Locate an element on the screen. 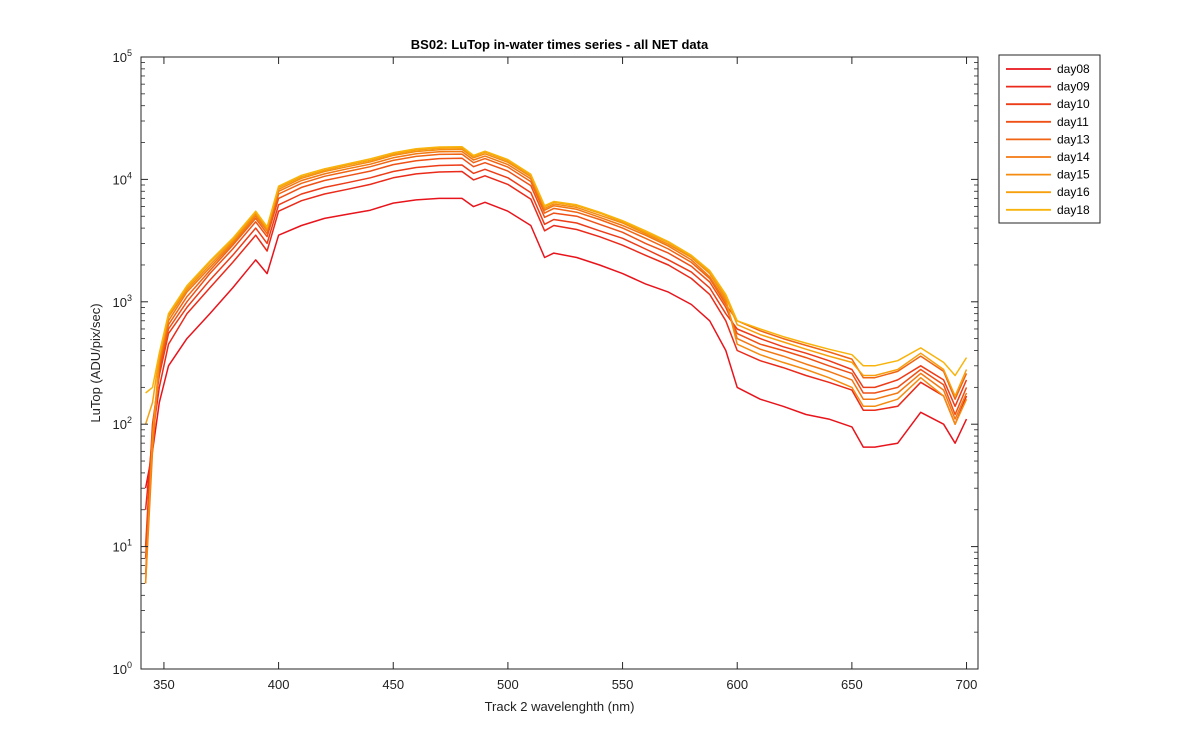  legend-label-day10: day10 is located at coordinates (1073, 104).